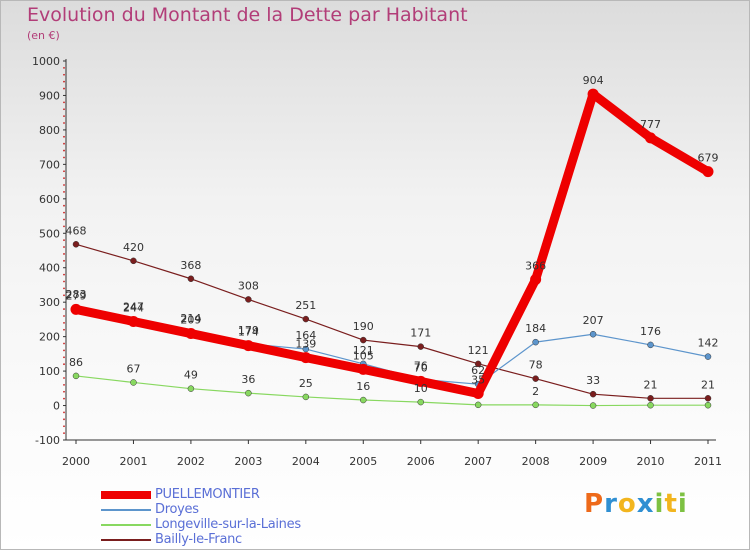 The width and height of the screenshot is (750, 550). What do you see at coordinates (535, 265) in the screenshot?
I see `data-label: 366` at bounding box center [535, 265].